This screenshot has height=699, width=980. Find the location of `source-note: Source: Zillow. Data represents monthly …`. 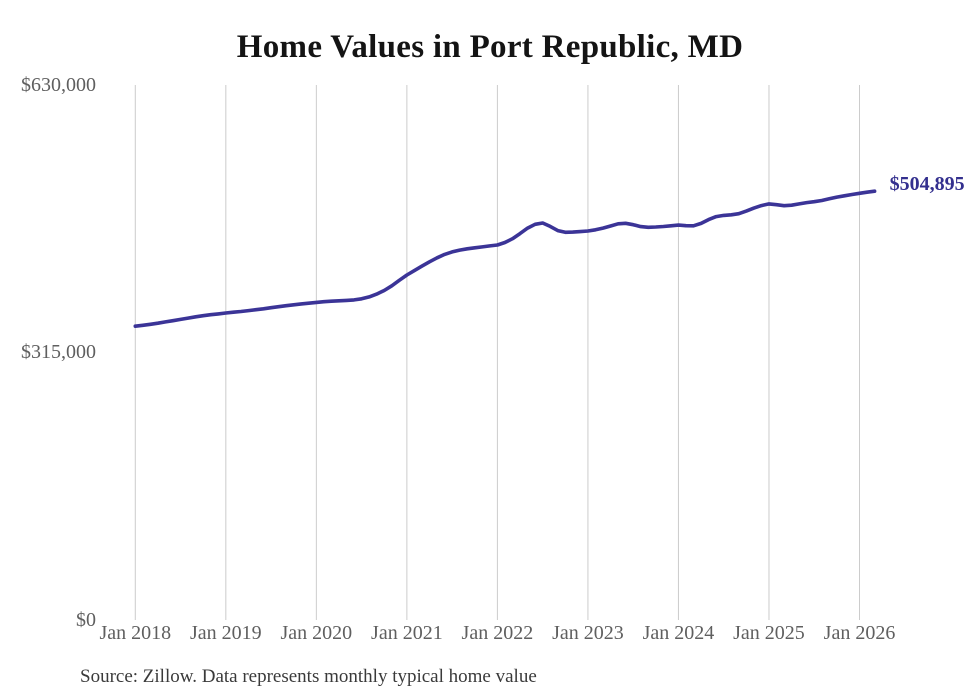

source-note: Source: Zillow. Data represents monthly … is located at coordinates (308, 676).